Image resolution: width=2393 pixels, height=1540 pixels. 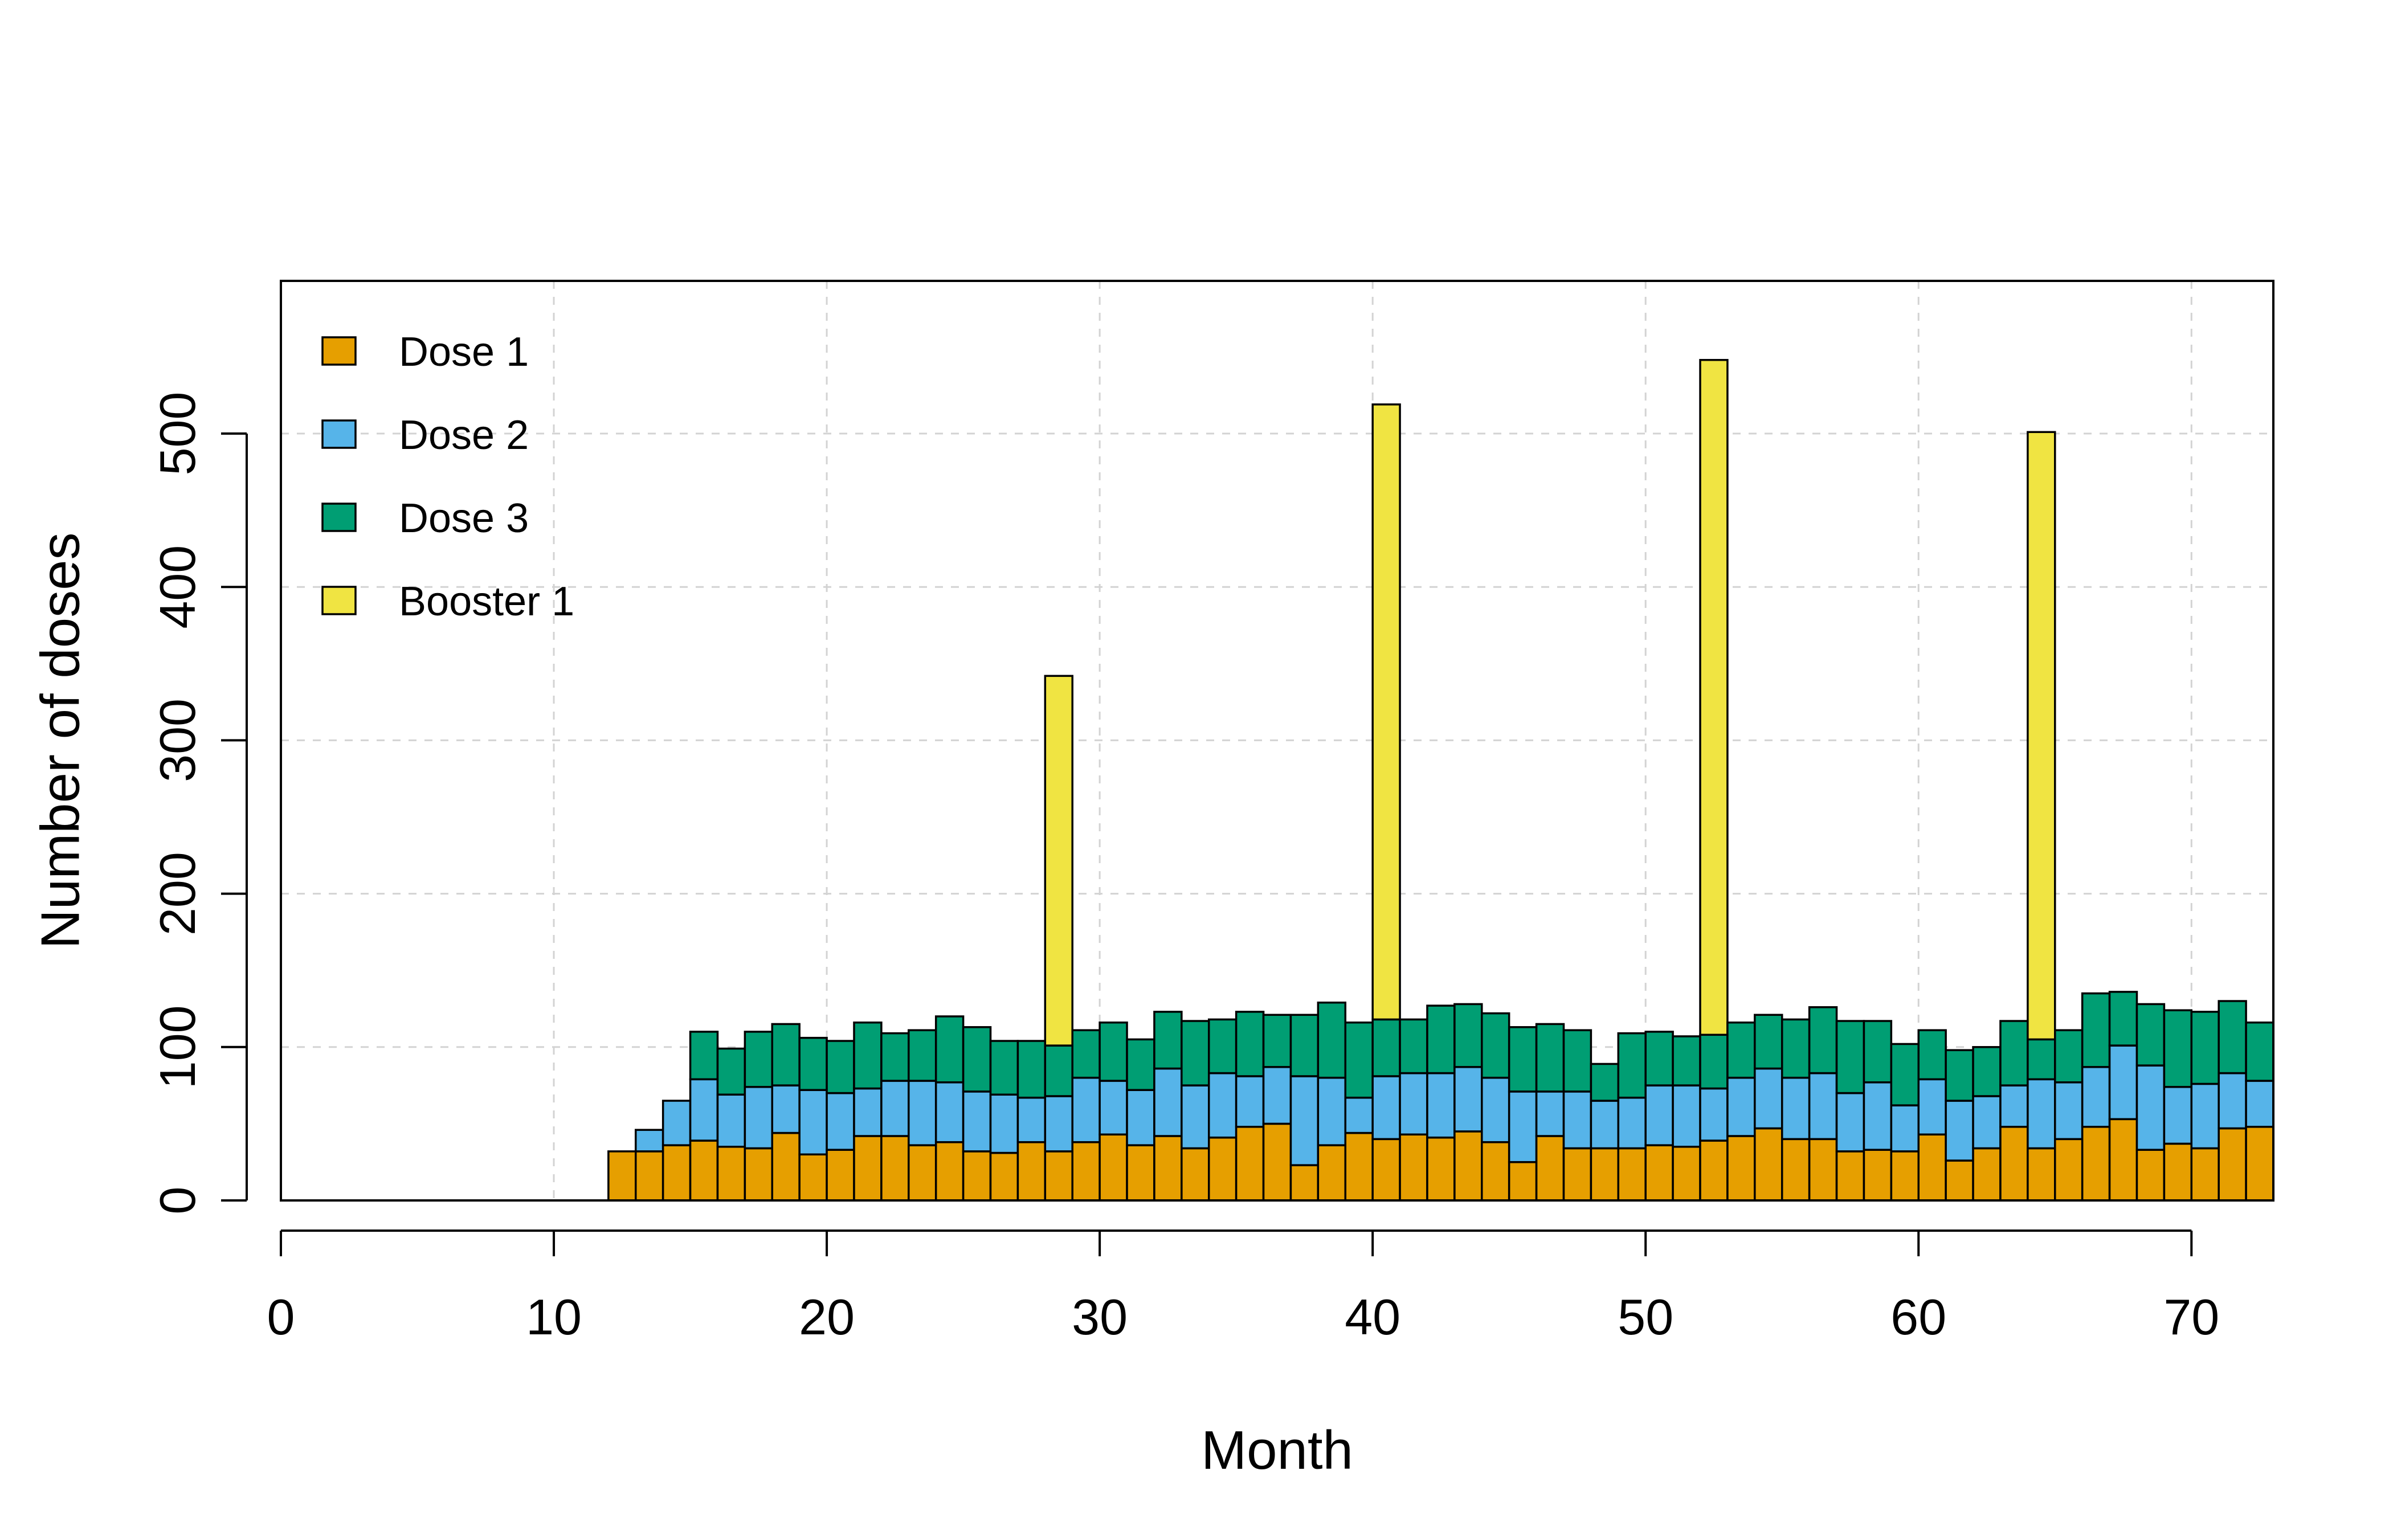 I want to click on legend-label-booster-1: Booster 1, so click(x=487, y=601).